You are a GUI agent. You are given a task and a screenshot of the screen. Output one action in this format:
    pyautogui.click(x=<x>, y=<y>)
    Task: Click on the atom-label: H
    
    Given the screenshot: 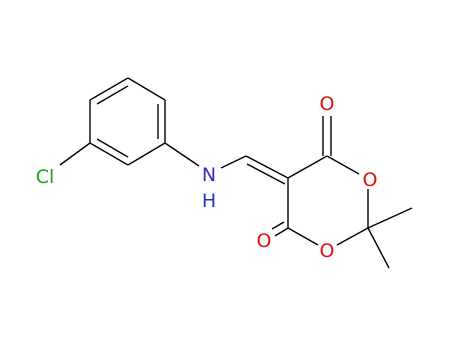 What is the action you would take?
    pyautogui.click(x=209, y=201)
    